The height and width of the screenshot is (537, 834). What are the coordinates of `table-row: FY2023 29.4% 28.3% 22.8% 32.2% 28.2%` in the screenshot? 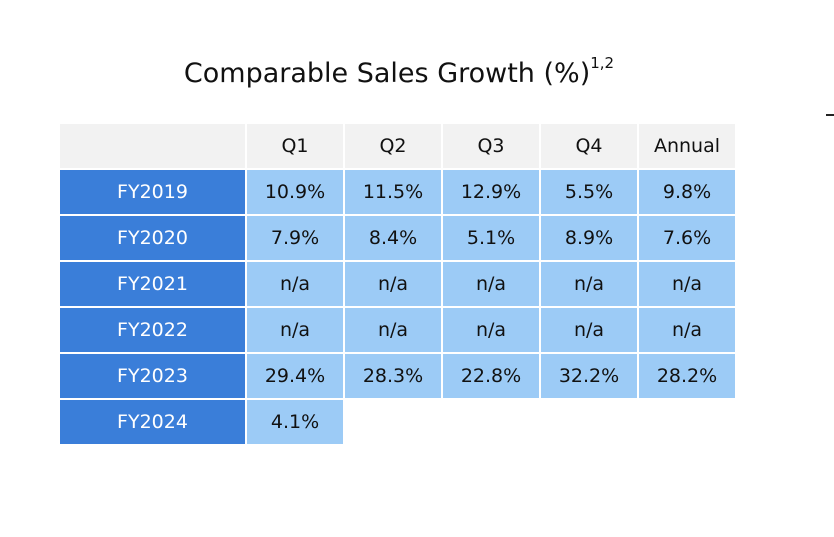 It's located at (397, 376).